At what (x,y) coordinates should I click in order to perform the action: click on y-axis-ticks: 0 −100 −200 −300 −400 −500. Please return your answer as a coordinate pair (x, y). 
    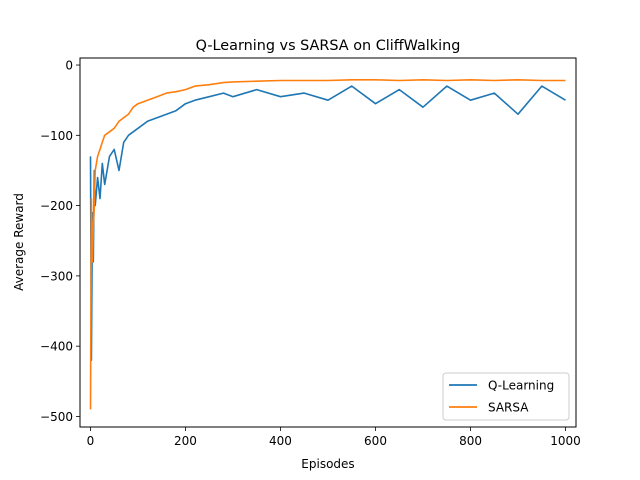
    Looking at the image, I should click on (60, 241).